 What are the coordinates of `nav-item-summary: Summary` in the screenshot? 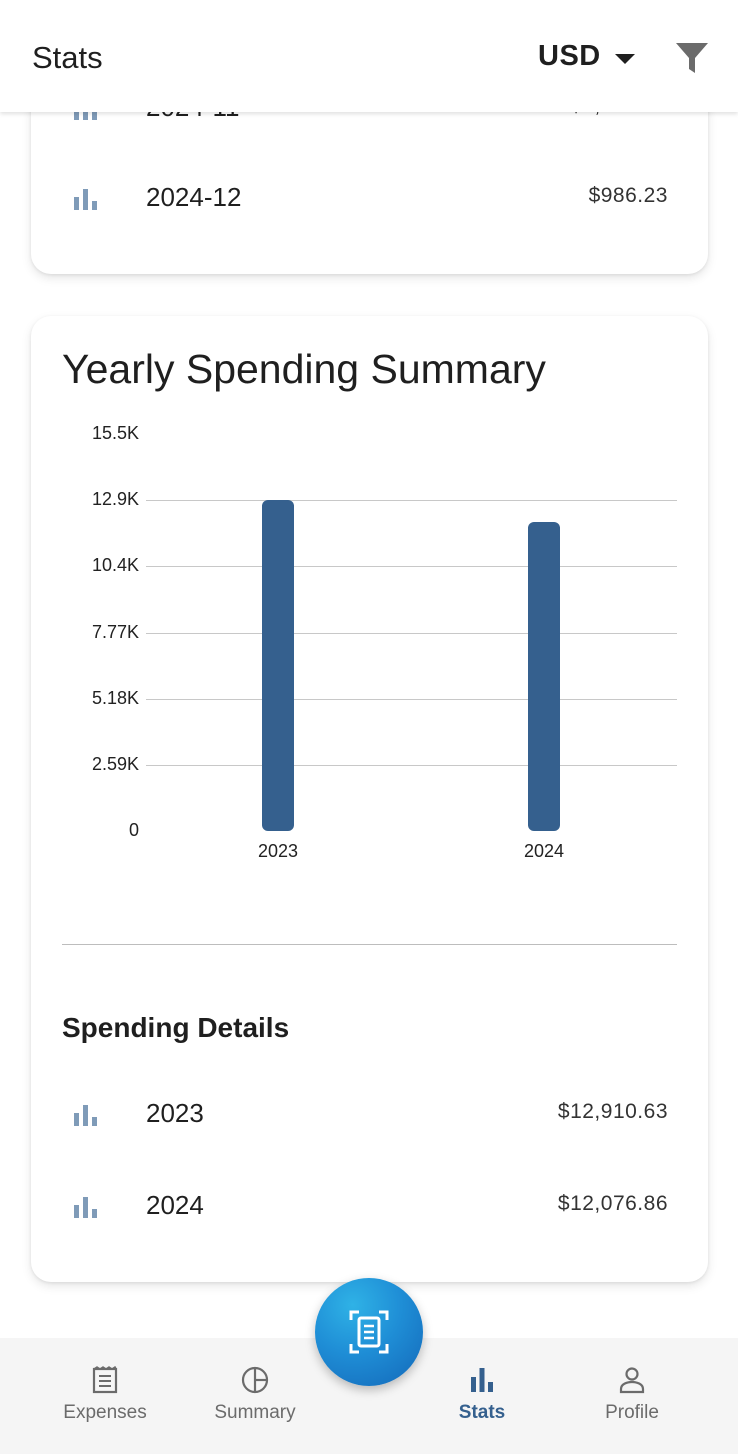 It's located at (255, 1396).